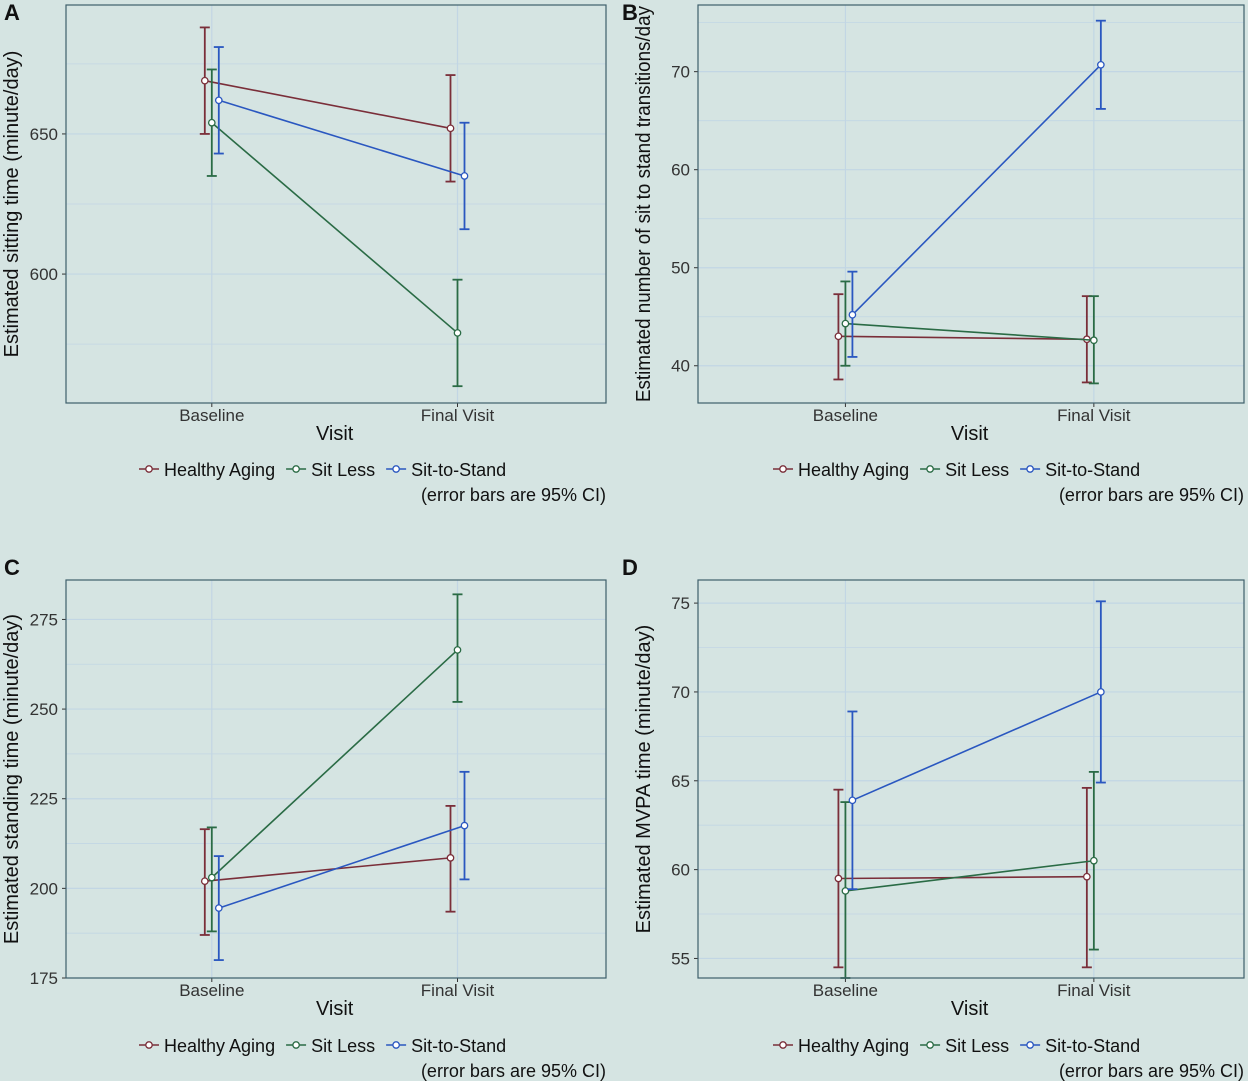 Image resolution: width=1248 pixels, height=1081 pixels. I want to click on panel-c-x-tick-label-final-visit: Final Visit, so click(458, 990).